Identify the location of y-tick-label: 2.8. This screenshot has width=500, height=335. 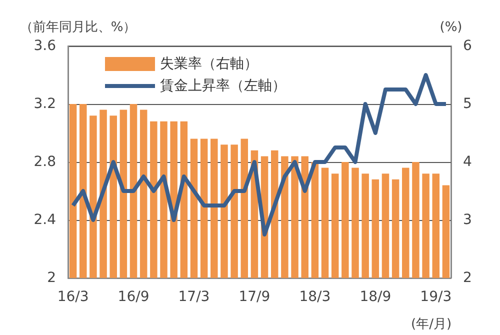
(45, 162).